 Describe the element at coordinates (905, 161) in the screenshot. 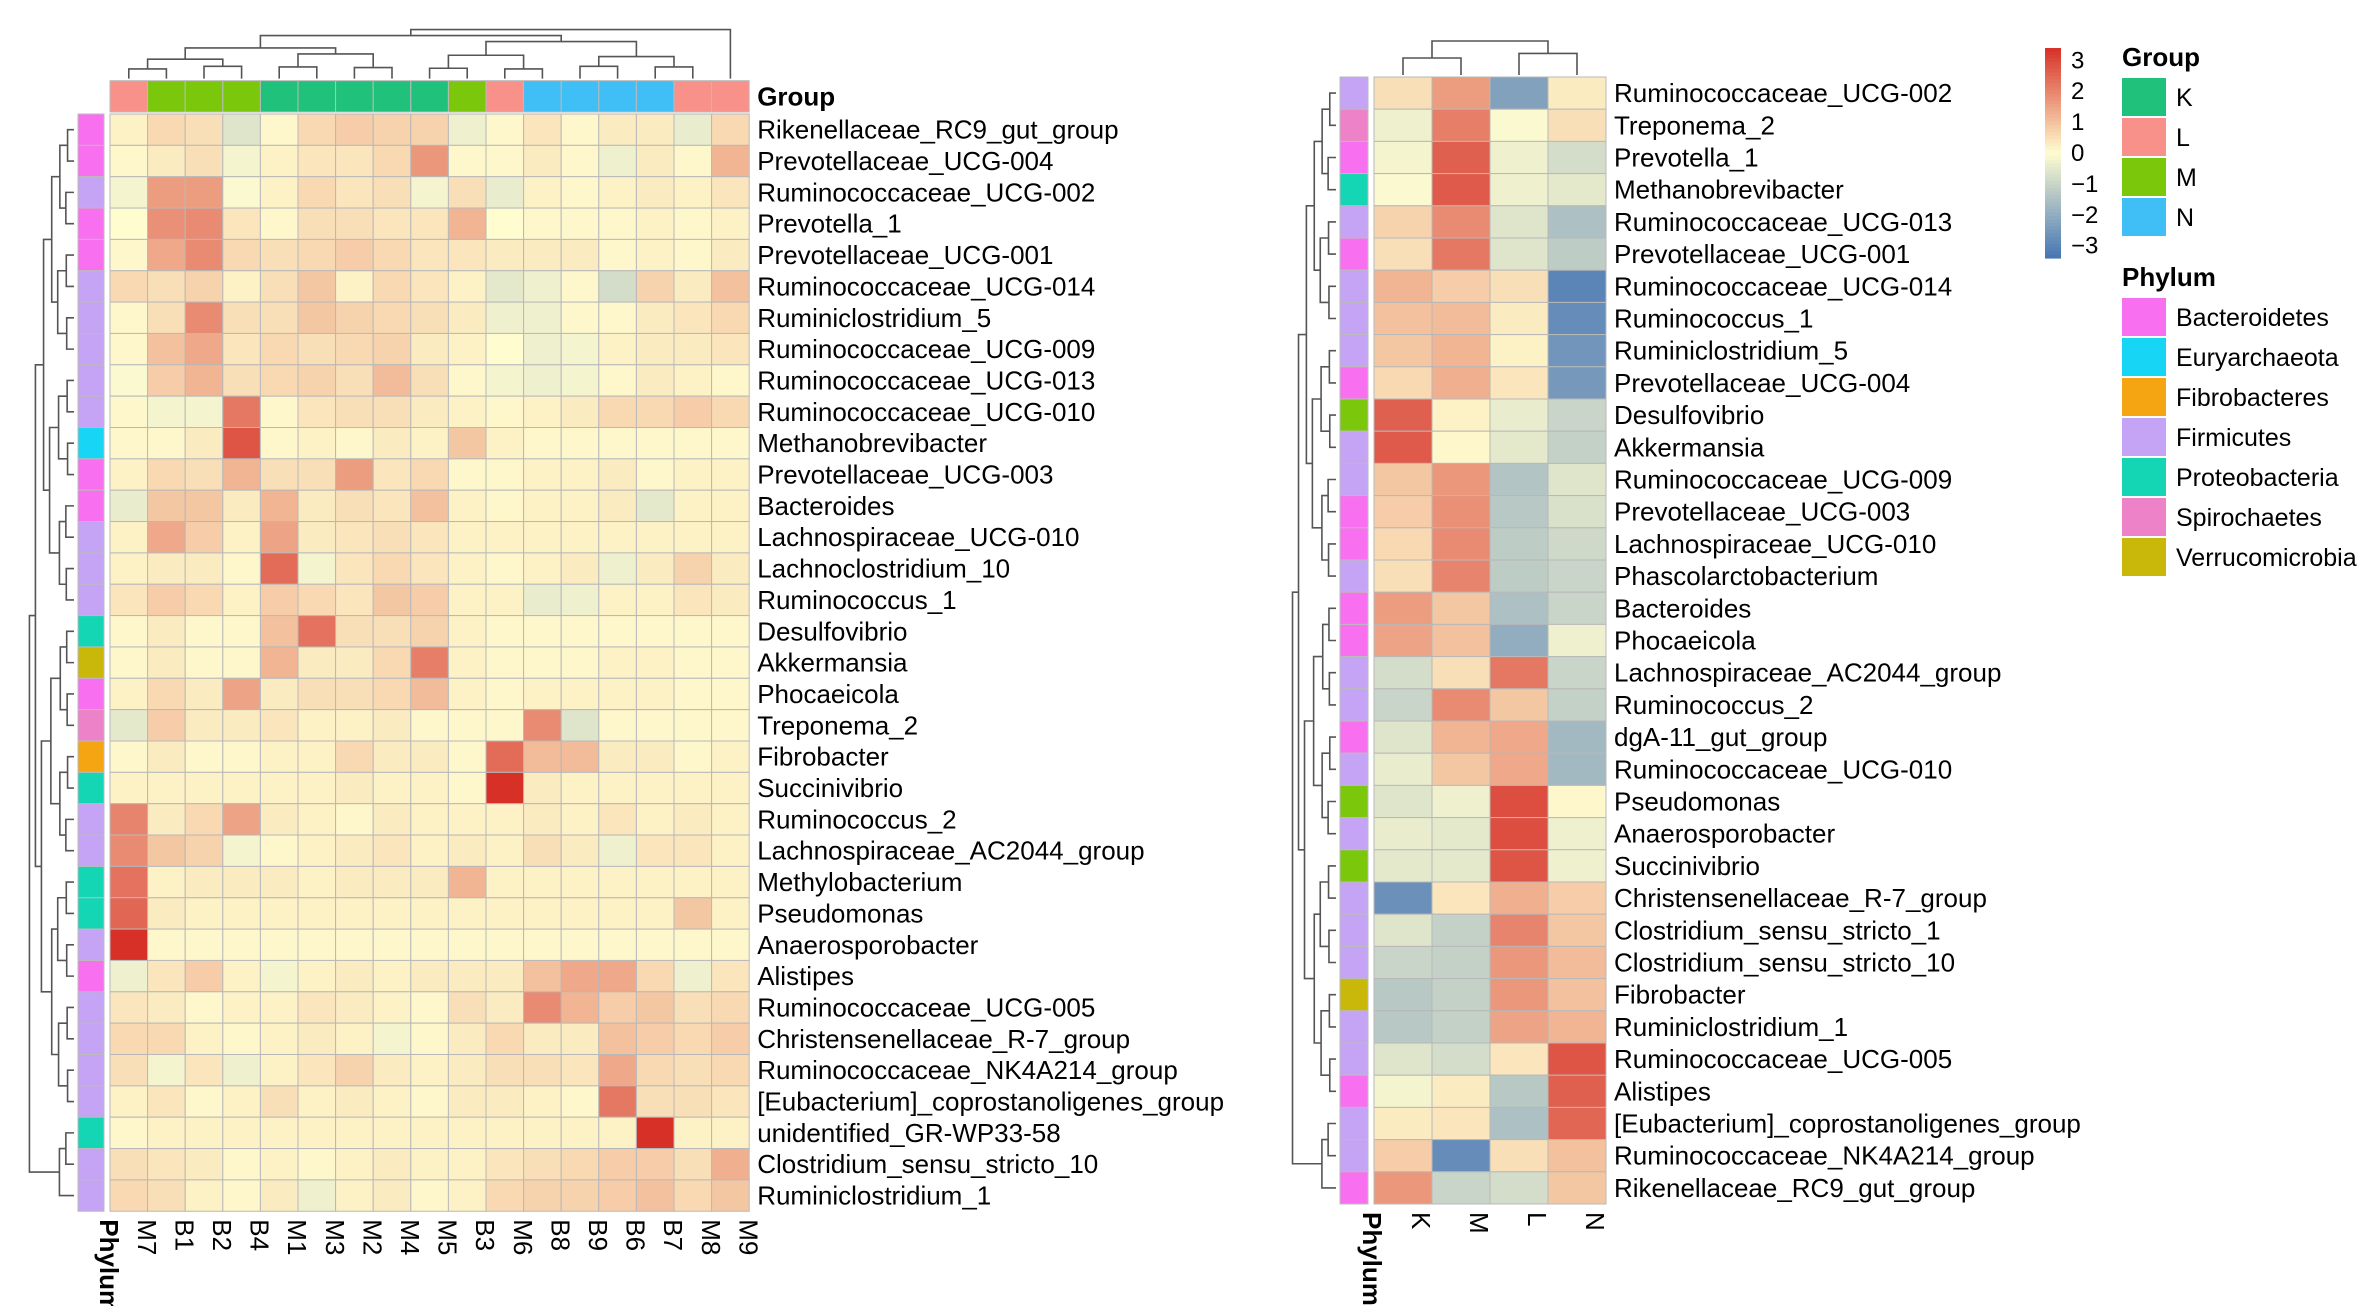

I see `row-label: Prevotellaceae_UCG-004` at that location.